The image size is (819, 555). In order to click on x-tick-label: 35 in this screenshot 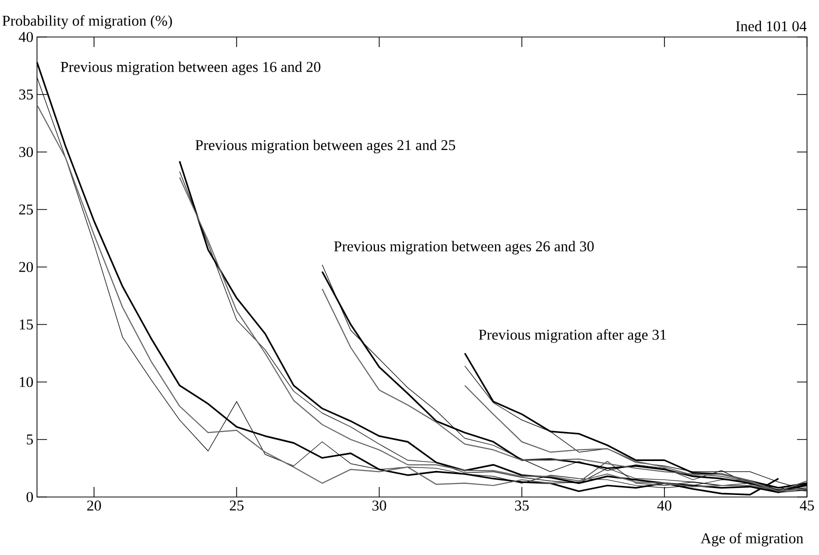, I will do `click(522, 505)`.